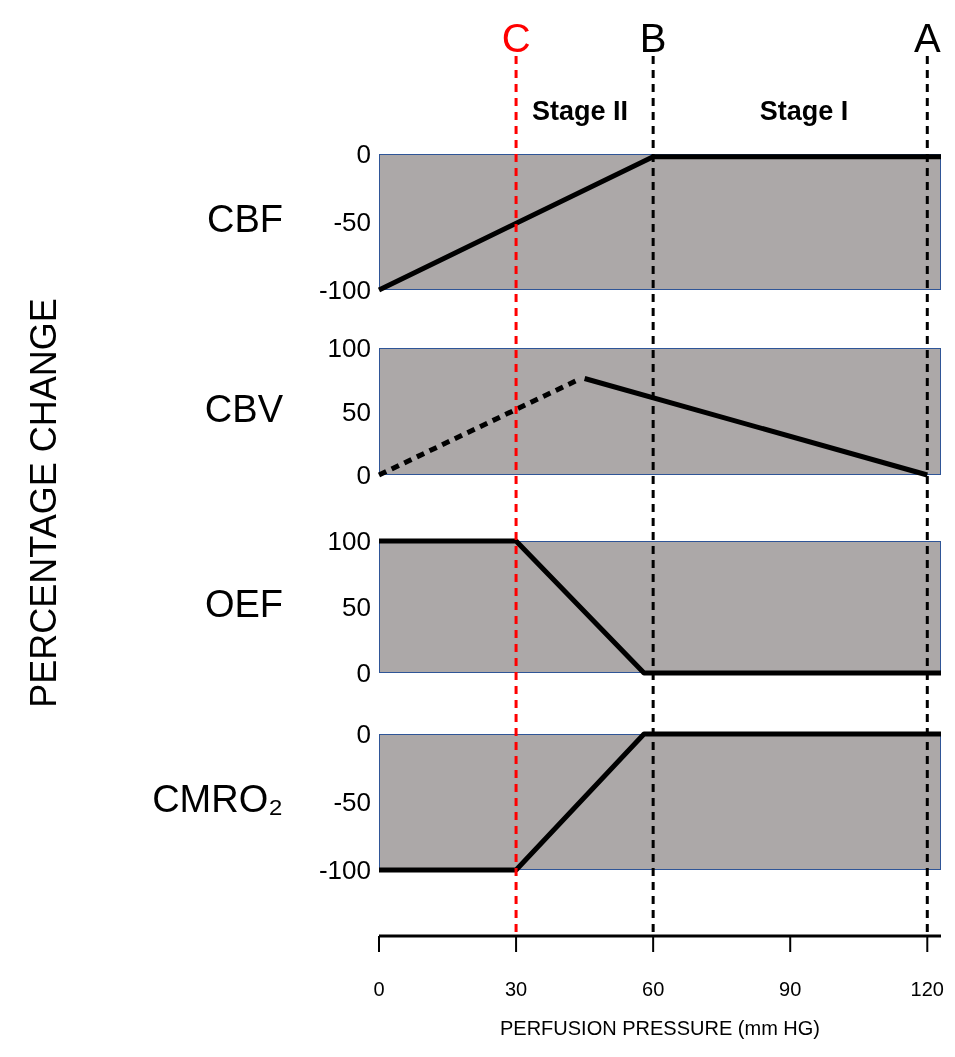  What do you see at coordinates (653, 38) in the screenshot?
I see `ref-line-label: B` at bounding box center [653, 38].